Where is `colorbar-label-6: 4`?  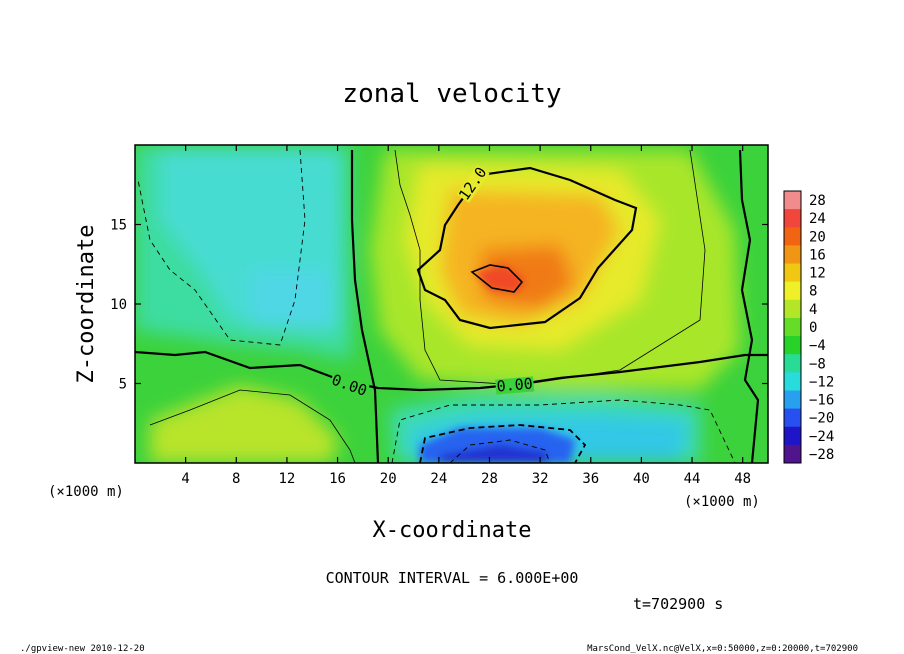
colorbar-label-6: 4 is located at coordinates (813, 310).